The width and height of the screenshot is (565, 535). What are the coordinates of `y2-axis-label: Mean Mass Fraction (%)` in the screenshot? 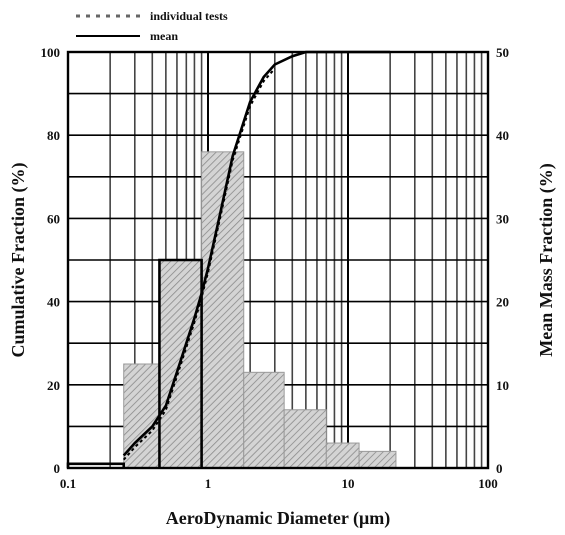 It's located at (546, 259).